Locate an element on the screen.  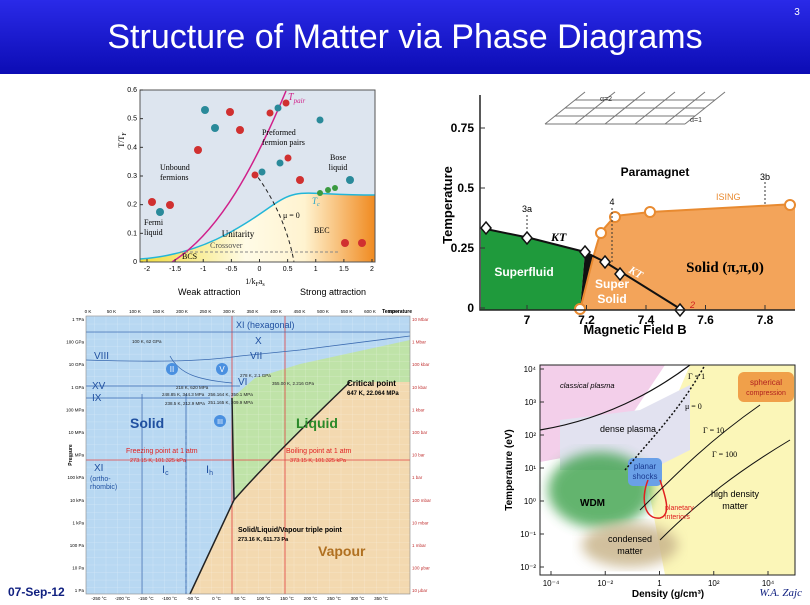
label: Ih is located at coordinates (209, 470).